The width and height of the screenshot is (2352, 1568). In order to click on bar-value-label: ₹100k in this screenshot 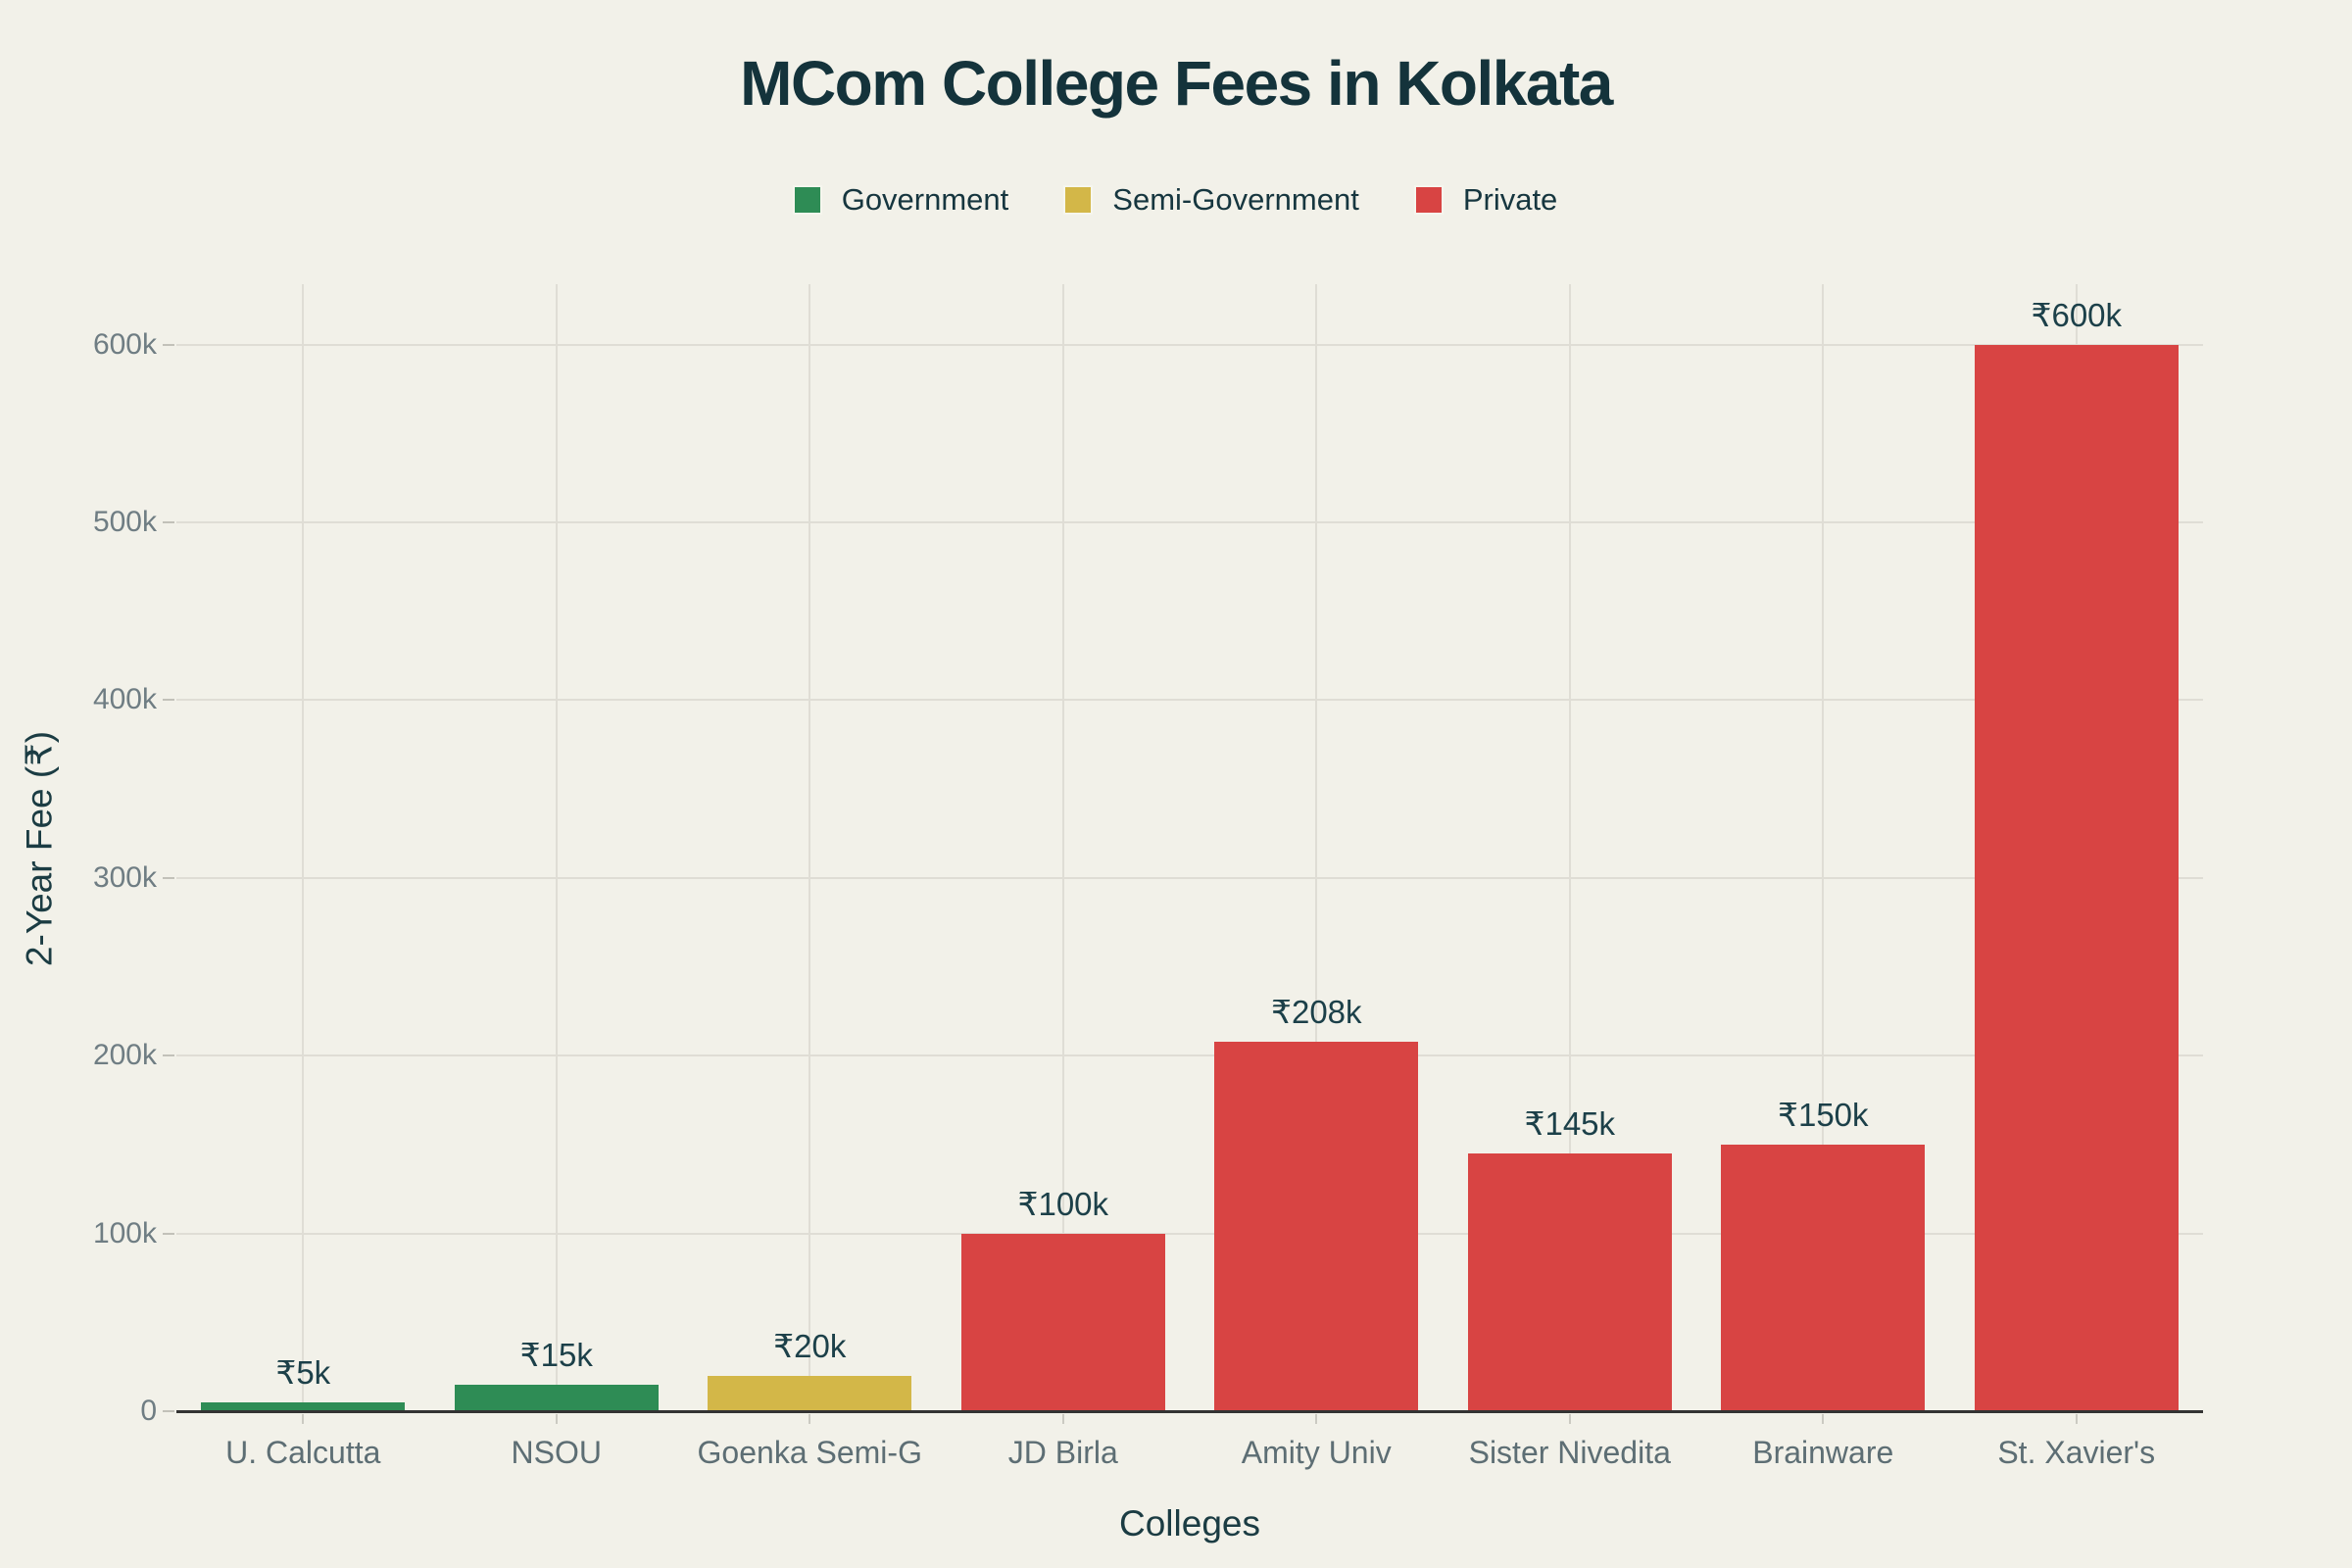, I will do `click(1063, 1203)`.